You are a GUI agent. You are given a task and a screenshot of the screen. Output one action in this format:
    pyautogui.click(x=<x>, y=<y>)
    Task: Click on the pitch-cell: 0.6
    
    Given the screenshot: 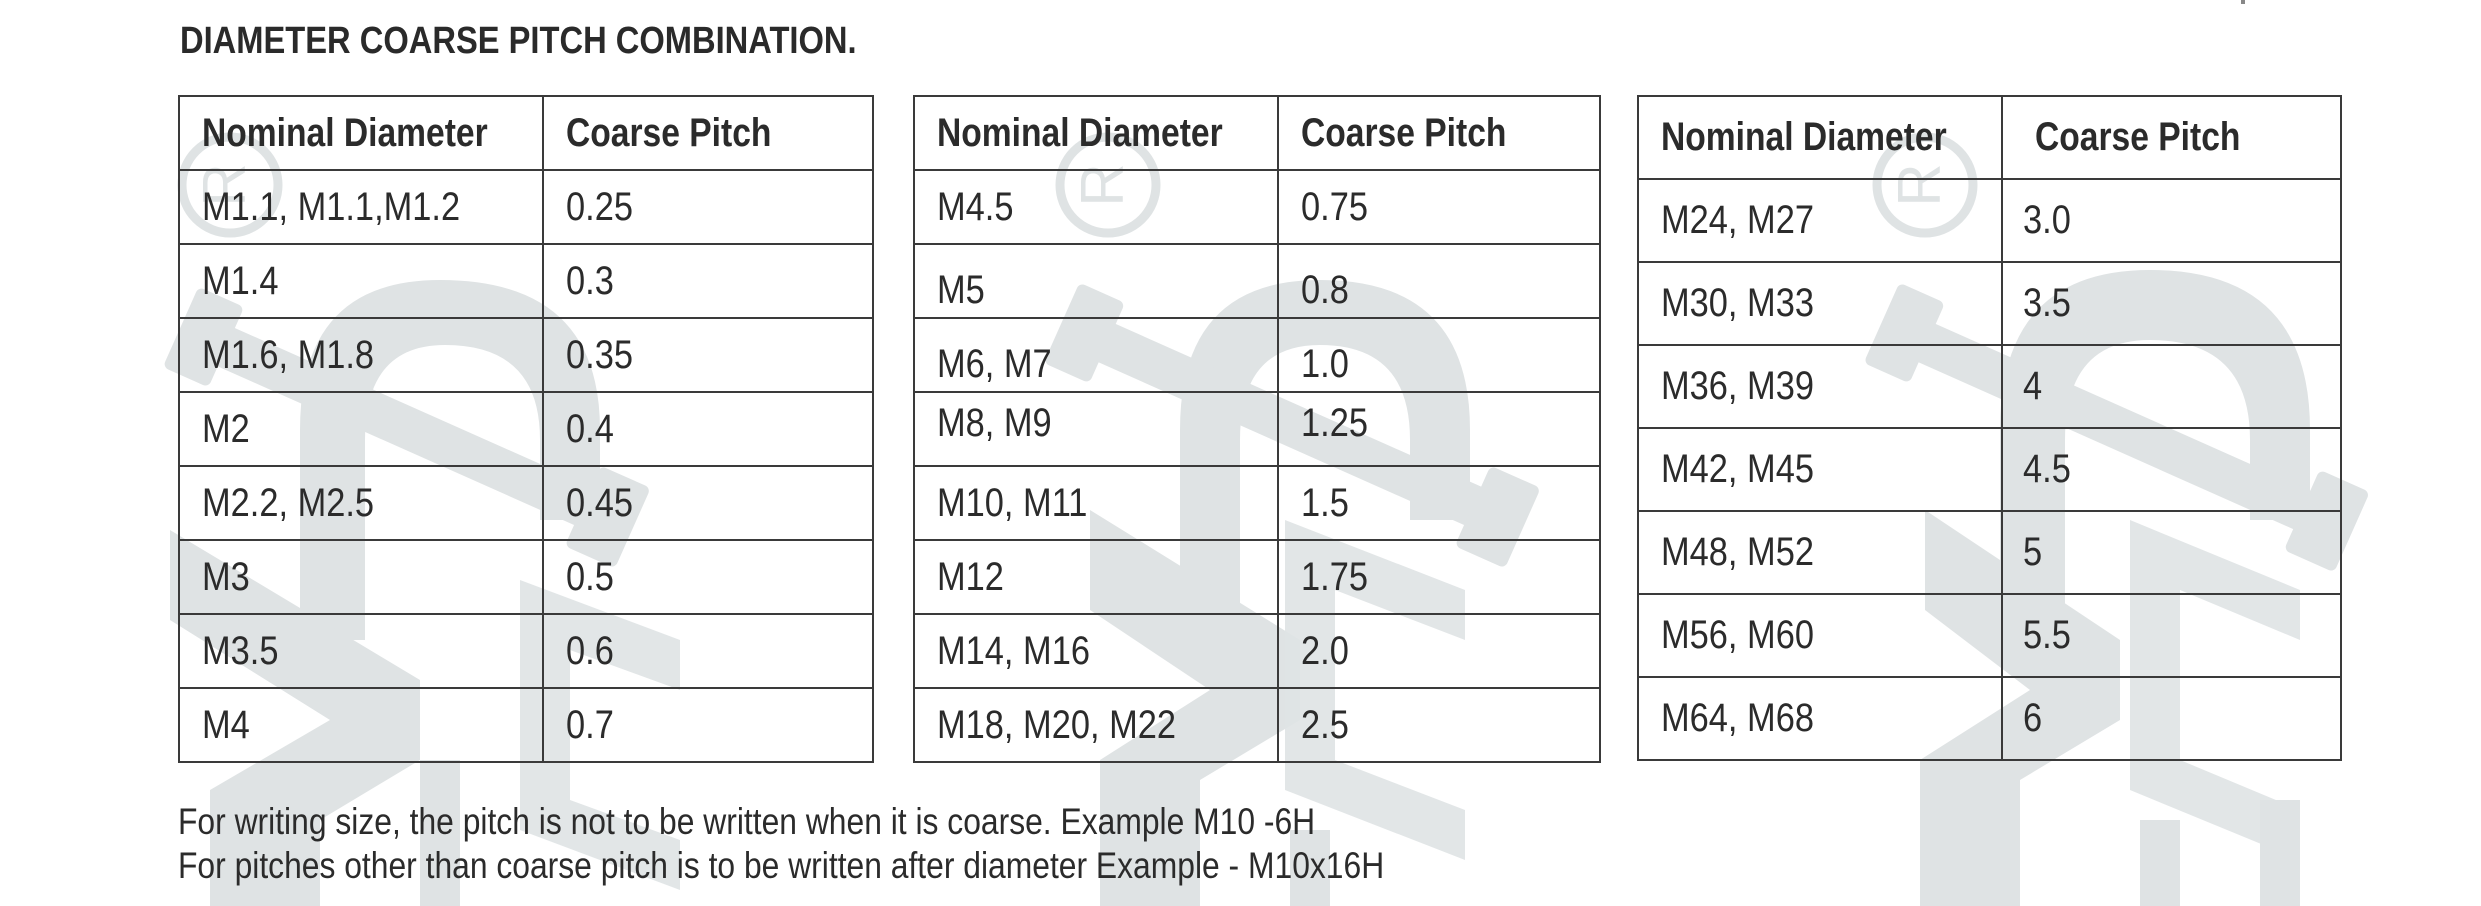 What is the action you would take?
    pyautogui.click(x=708, y=651)
    